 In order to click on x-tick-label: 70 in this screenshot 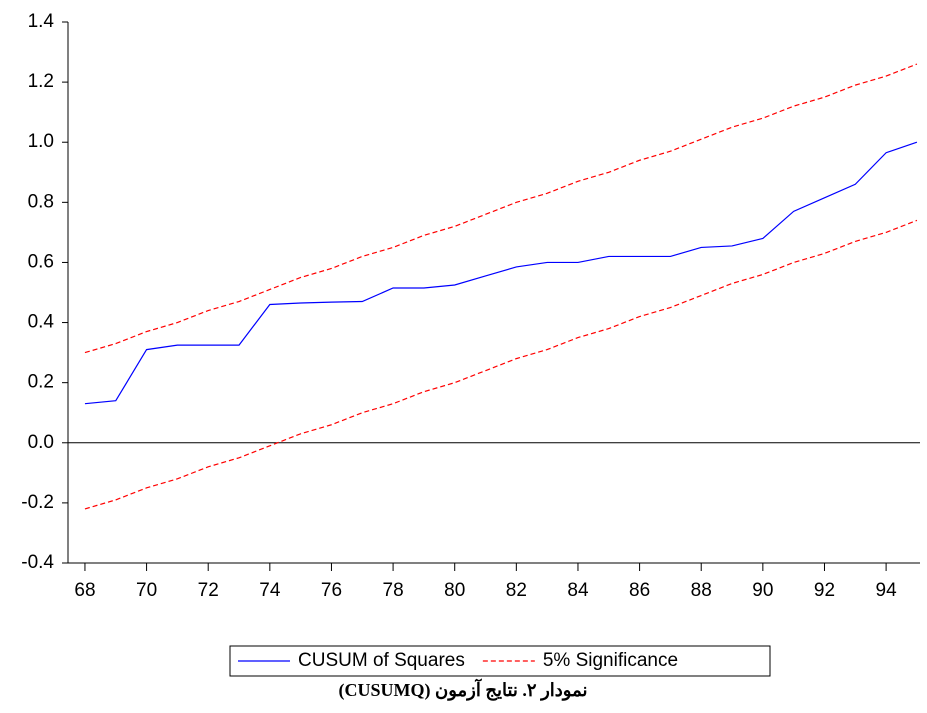, I will do `click(146, 590)`.